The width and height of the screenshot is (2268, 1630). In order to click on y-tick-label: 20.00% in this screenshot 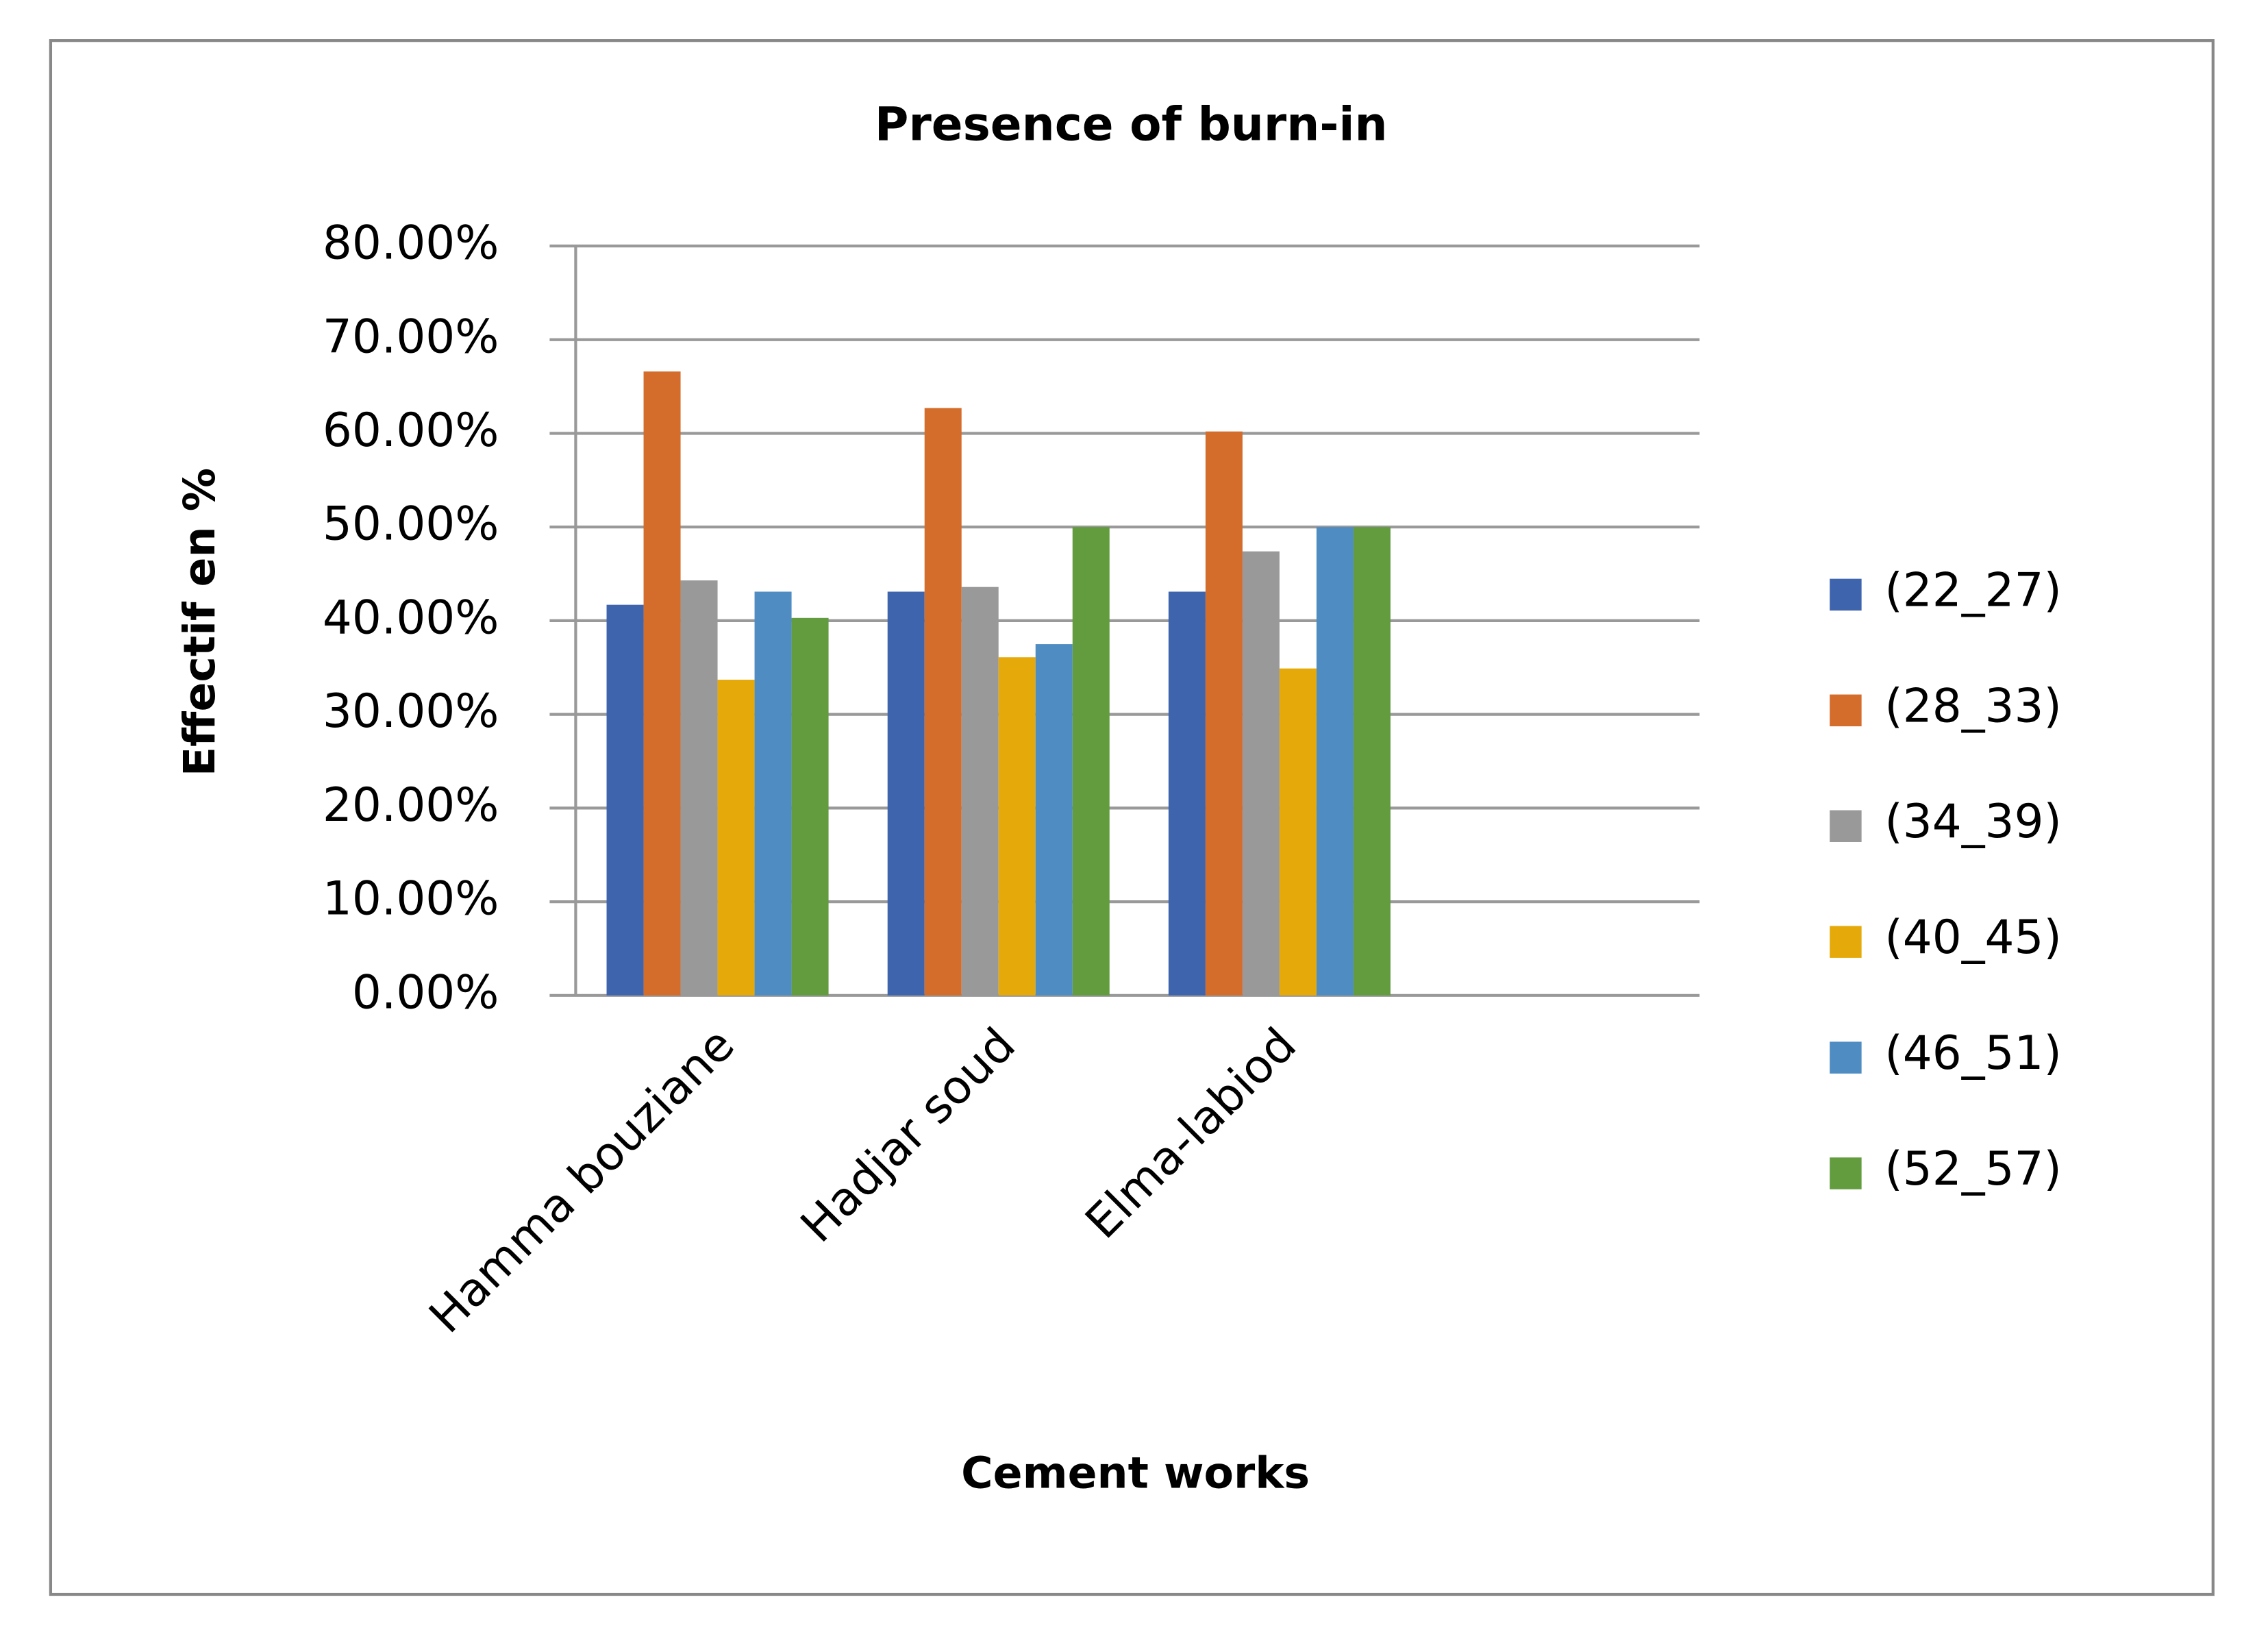, I will do `click(411, 805)`.